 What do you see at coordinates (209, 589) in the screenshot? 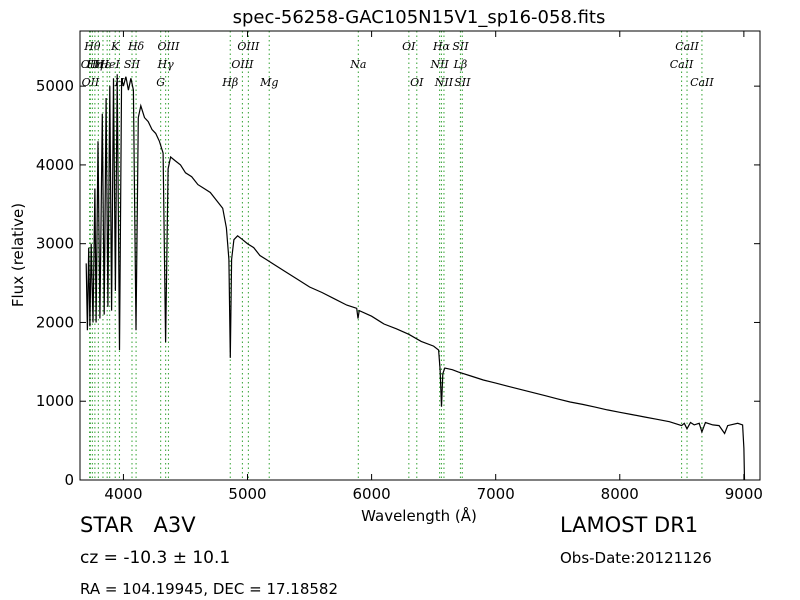
I see `ra-dec-coordinates: RA = 104.19945, DEC = 17.18582` at bounding box center [209, 589].